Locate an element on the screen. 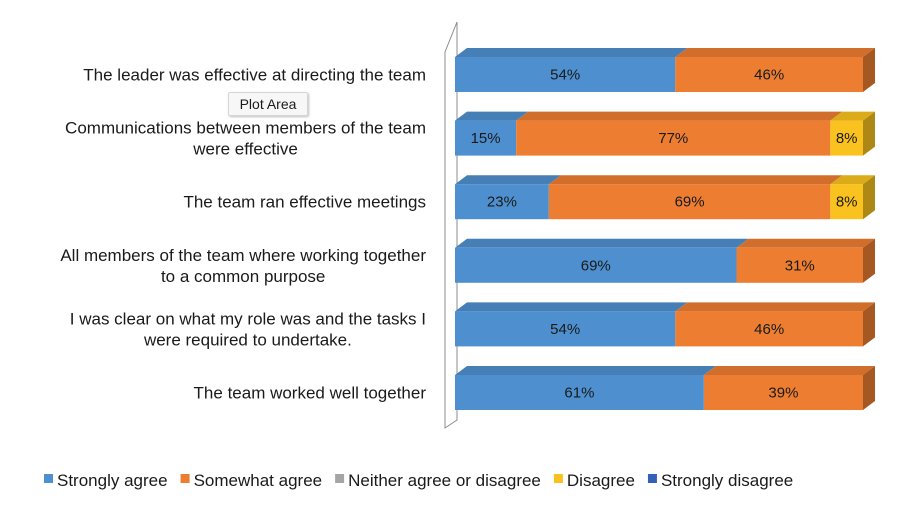 The width and height of the screenshot is (902, 512). data-label: 23% is located at coordinates (502, 202).